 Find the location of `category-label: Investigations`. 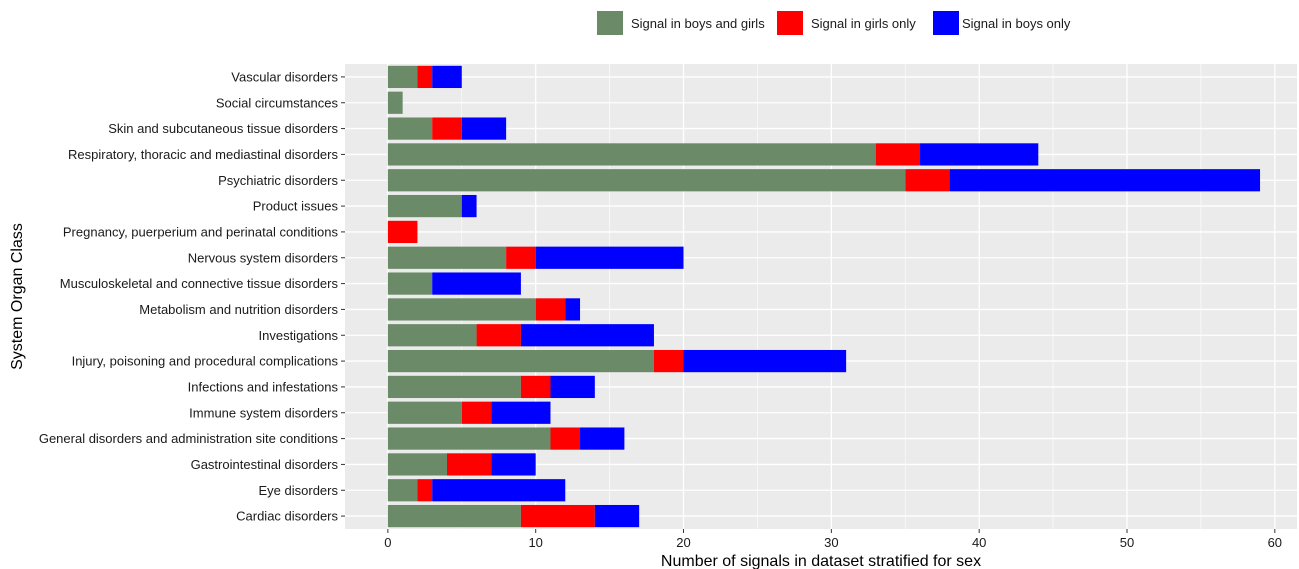

category-label: Investigations is located at coordinates (299, 335).